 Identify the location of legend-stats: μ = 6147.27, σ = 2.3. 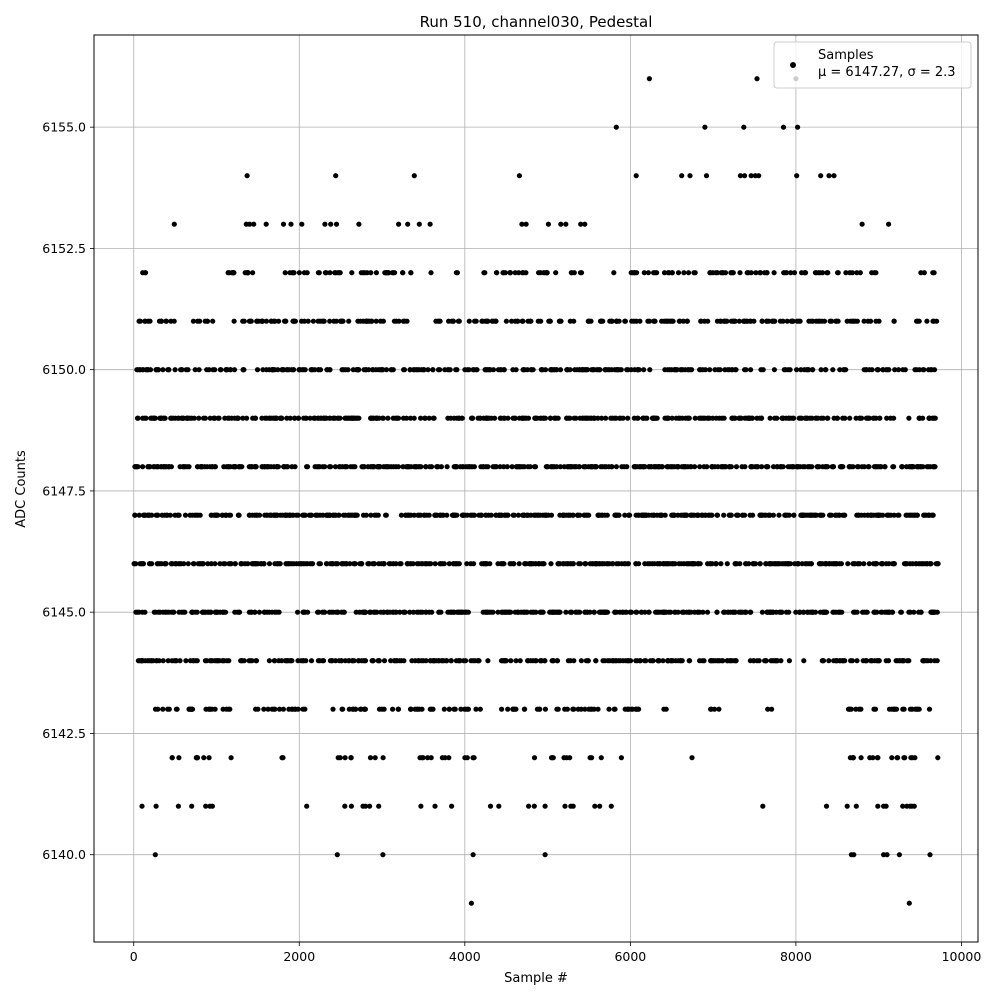
(887, 72).